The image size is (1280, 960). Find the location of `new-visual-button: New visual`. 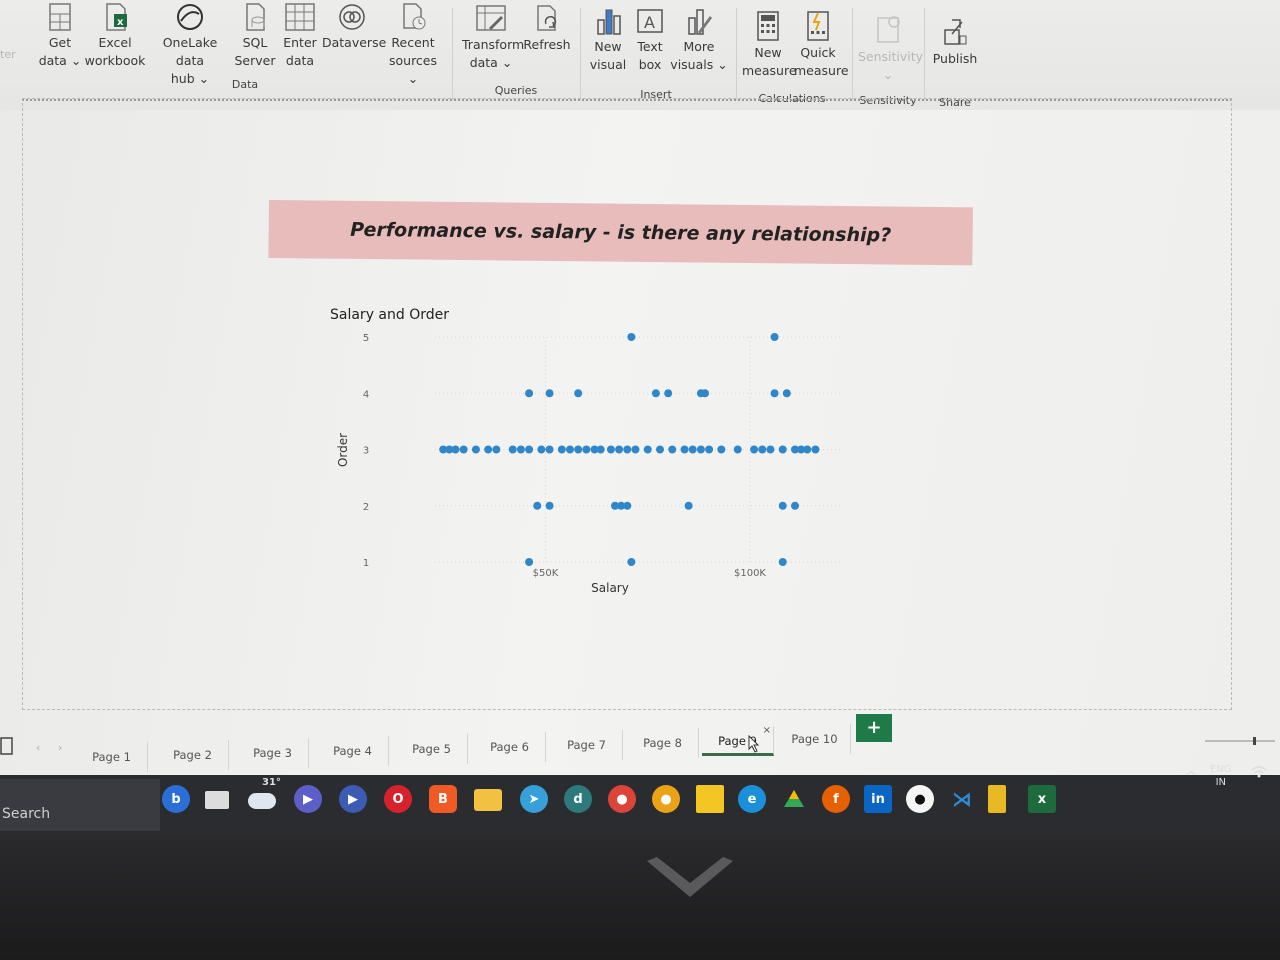

new-visual-button: New visual is located at coordinates (608, 40).